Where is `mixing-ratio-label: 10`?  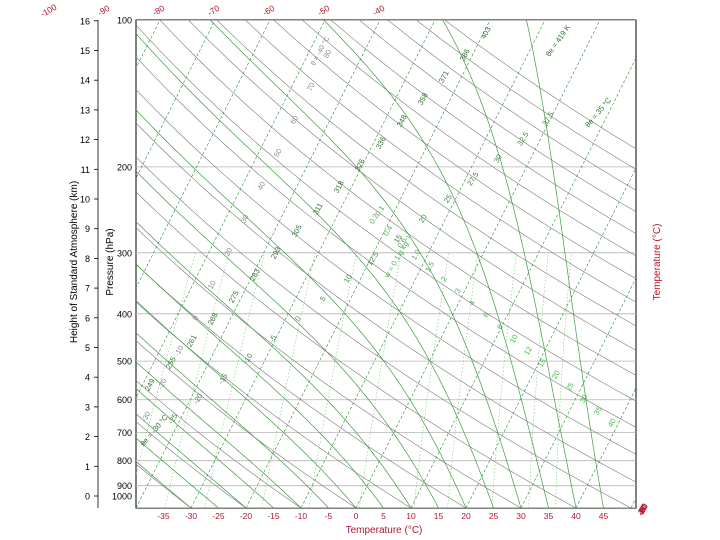
mixing-ratio-label: 10 is located at coordinates (514, 339).